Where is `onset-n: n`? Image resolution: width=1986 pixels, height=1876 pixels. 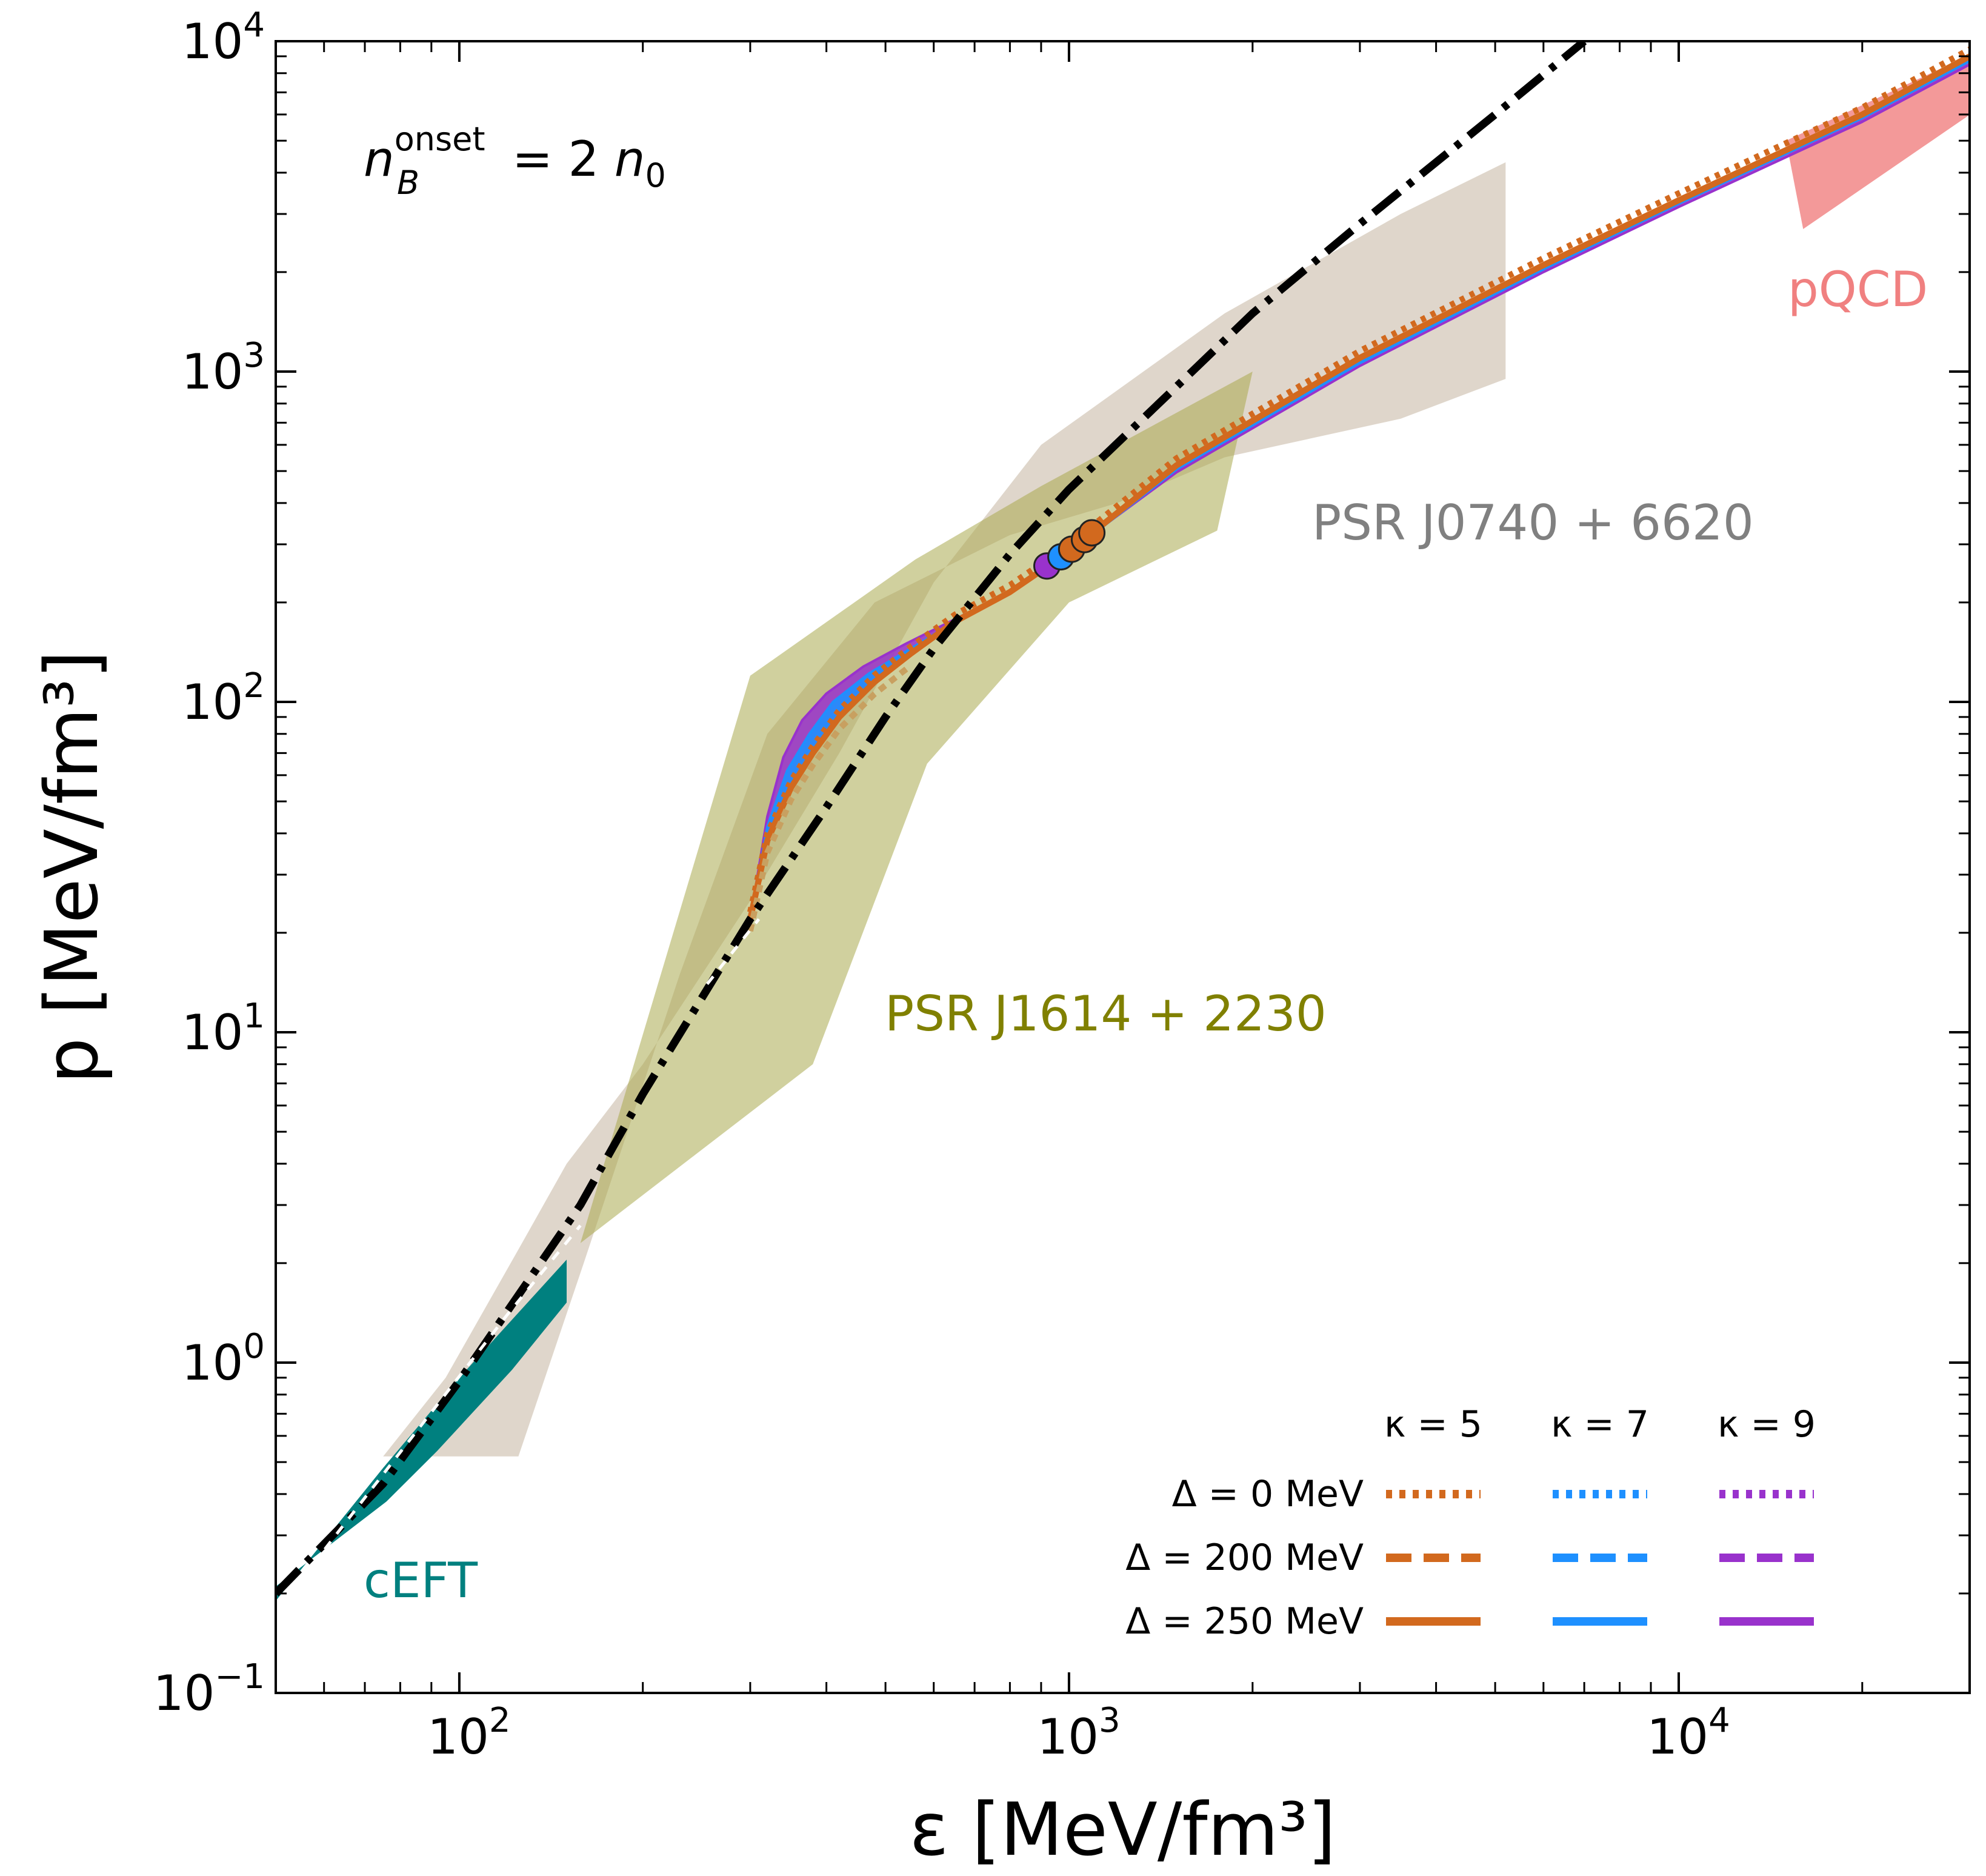
onset-n: n is located at coordinates (379, 159).